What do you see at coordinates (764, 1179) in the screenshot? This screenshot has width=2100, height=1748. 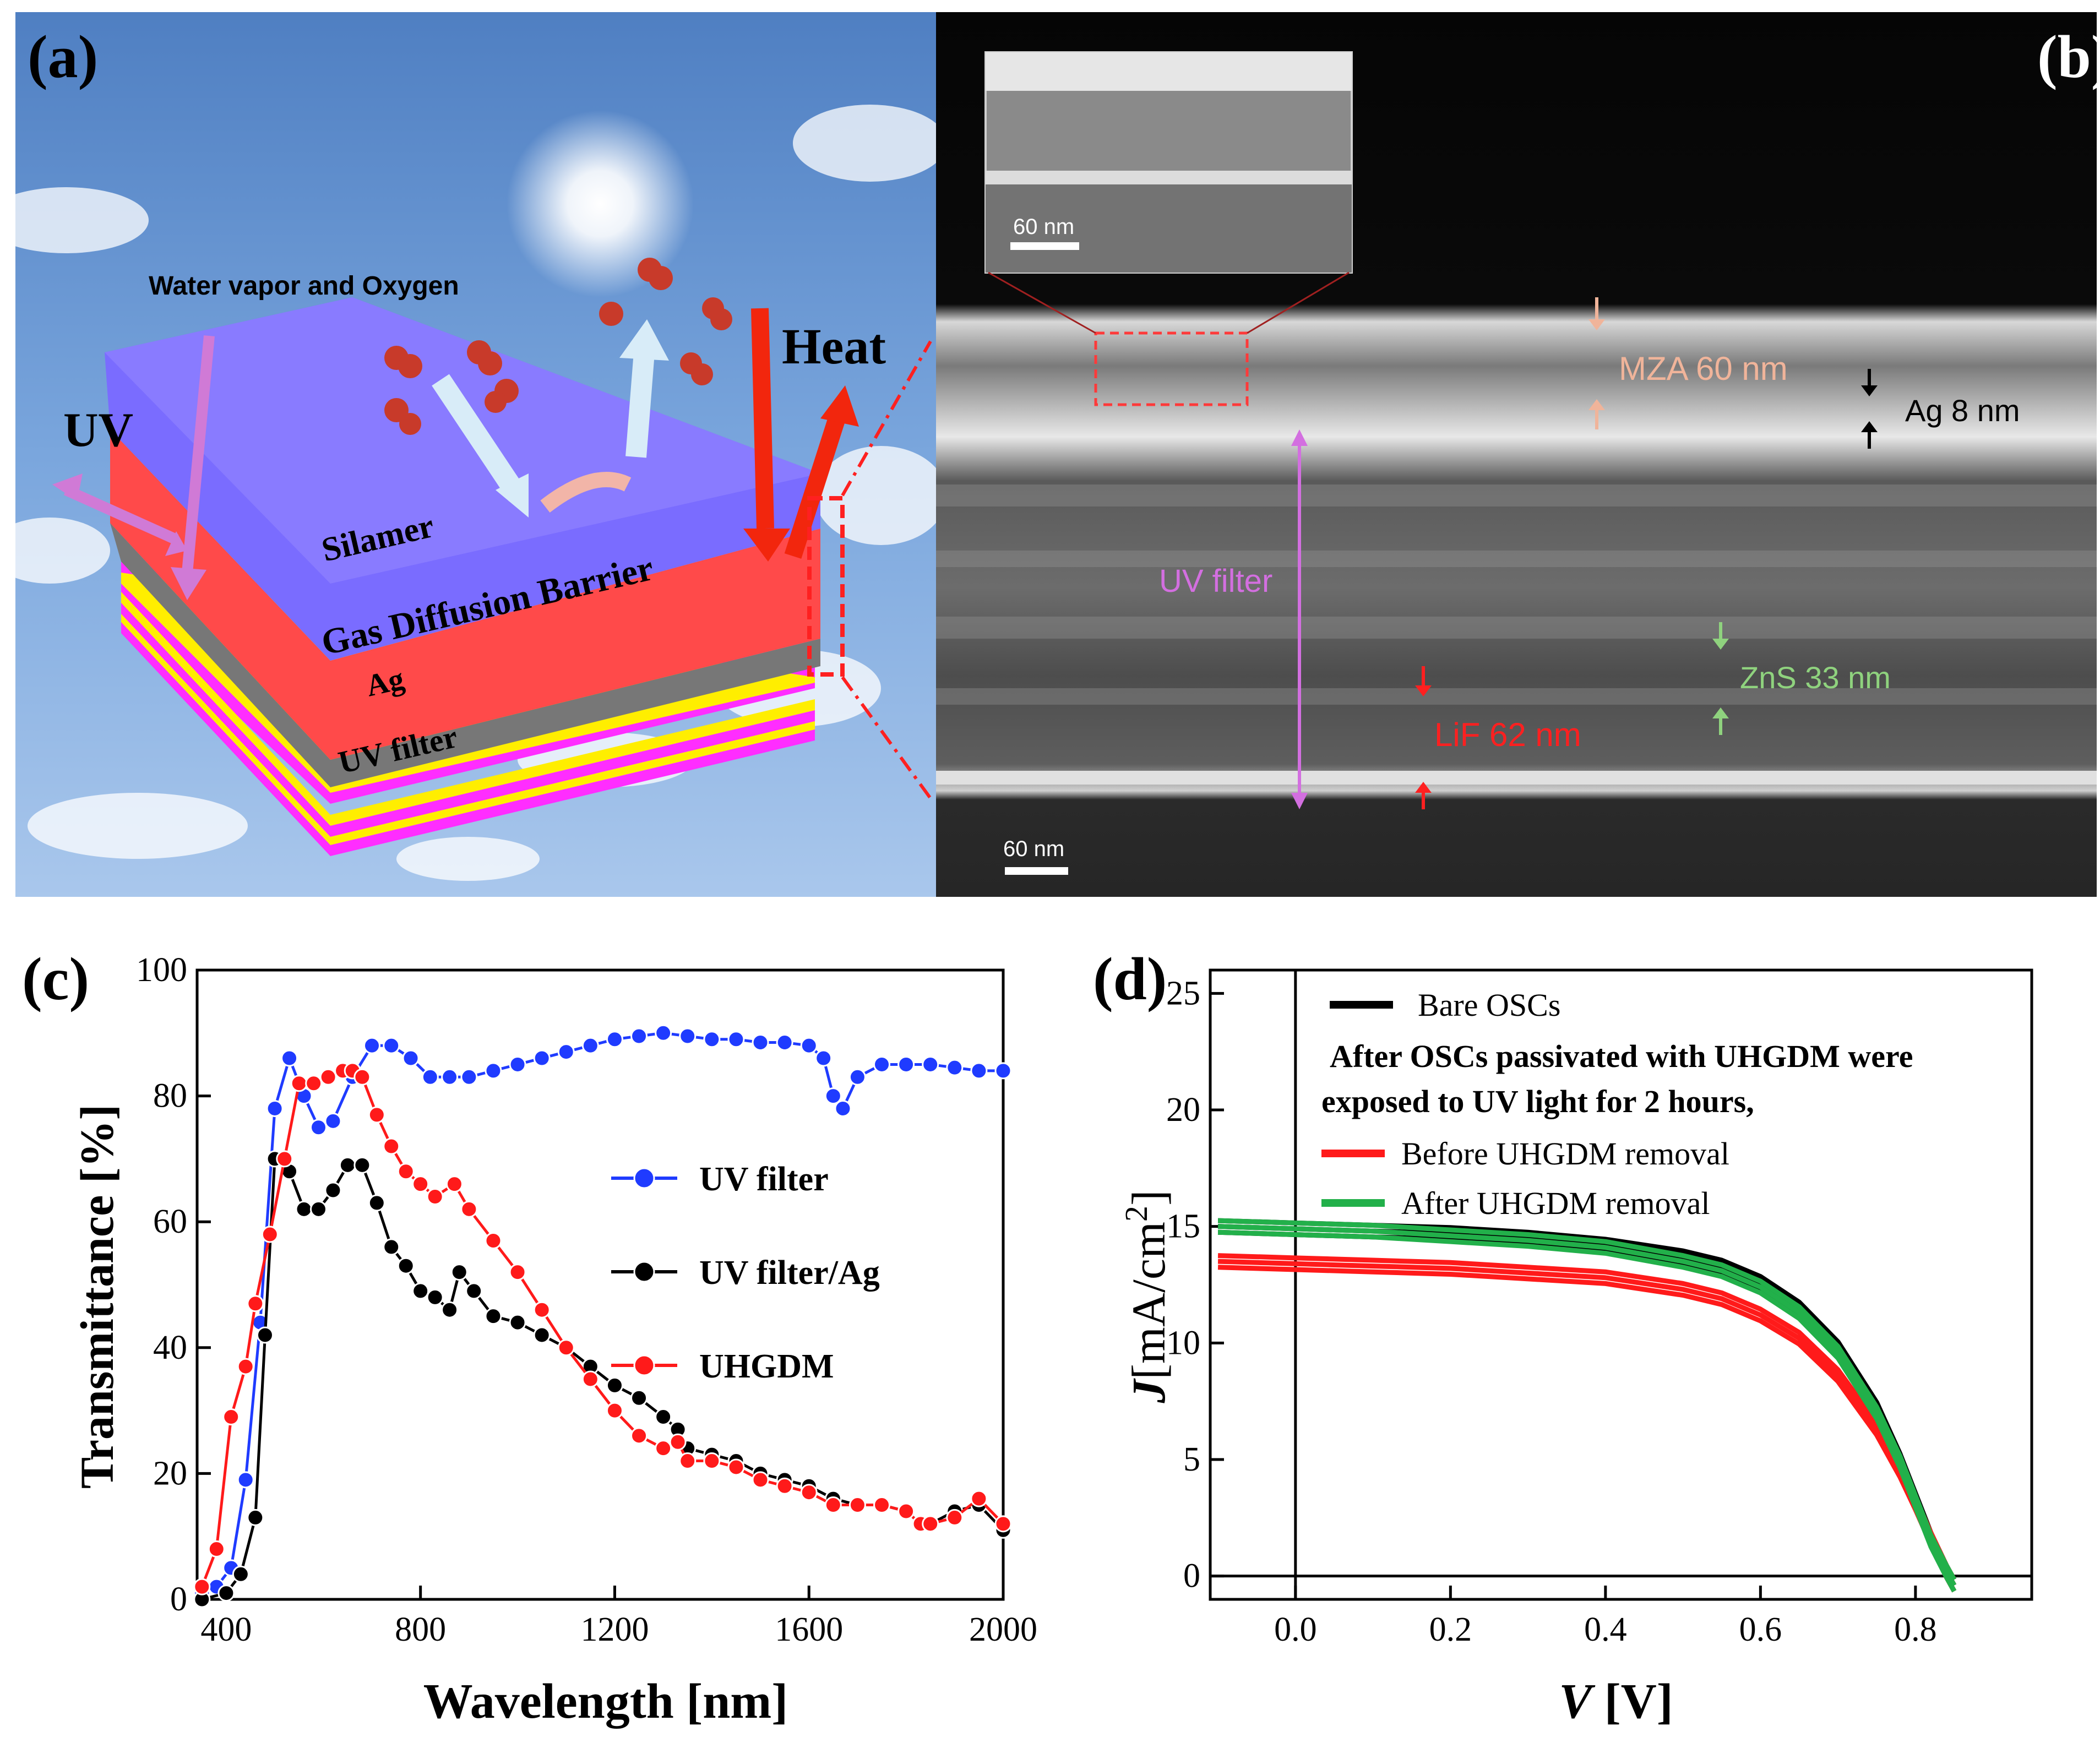 I see `chart-c-legend-label: UV filter` at bounding box center [764, 1179].